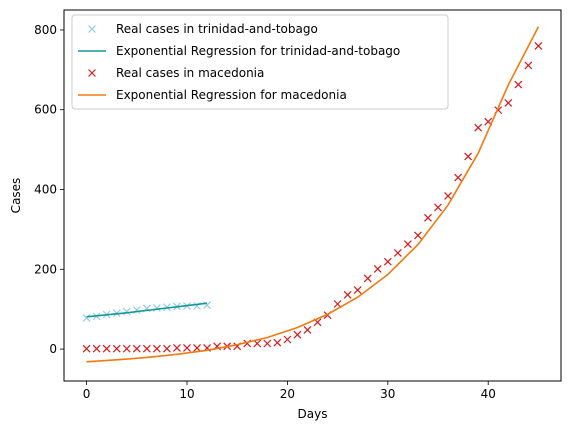  Describe the element at coordinates (231, 95) in the screenshot. I see `legend-label: Exponential Regression for macedonia` at that location.